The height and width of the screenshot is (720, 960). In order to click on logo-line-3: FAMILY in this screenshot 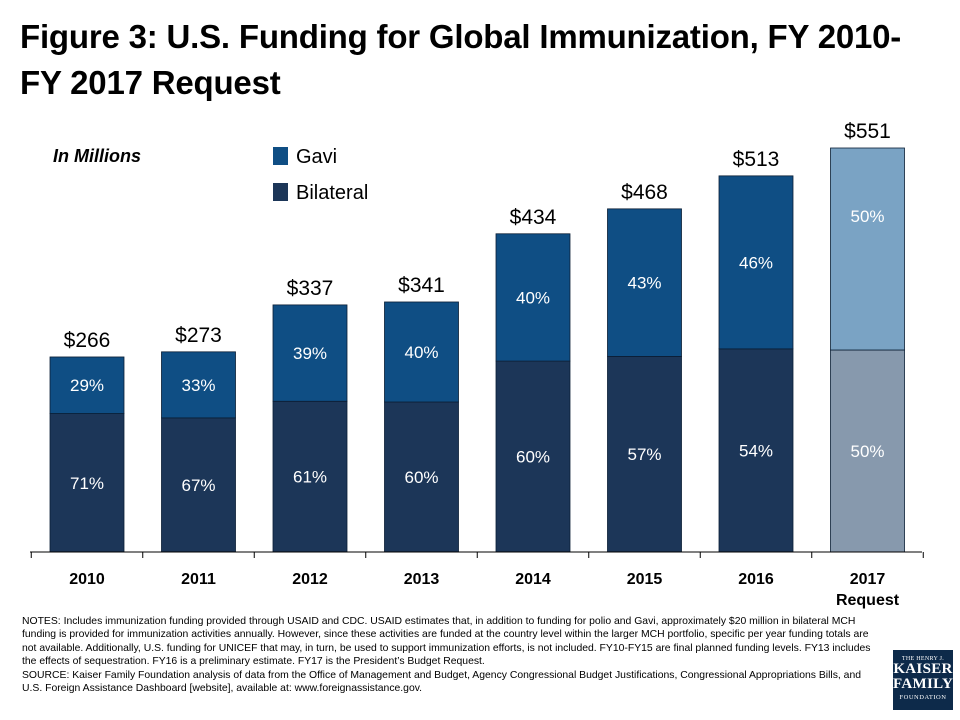, I will do `click(923, 684)`.